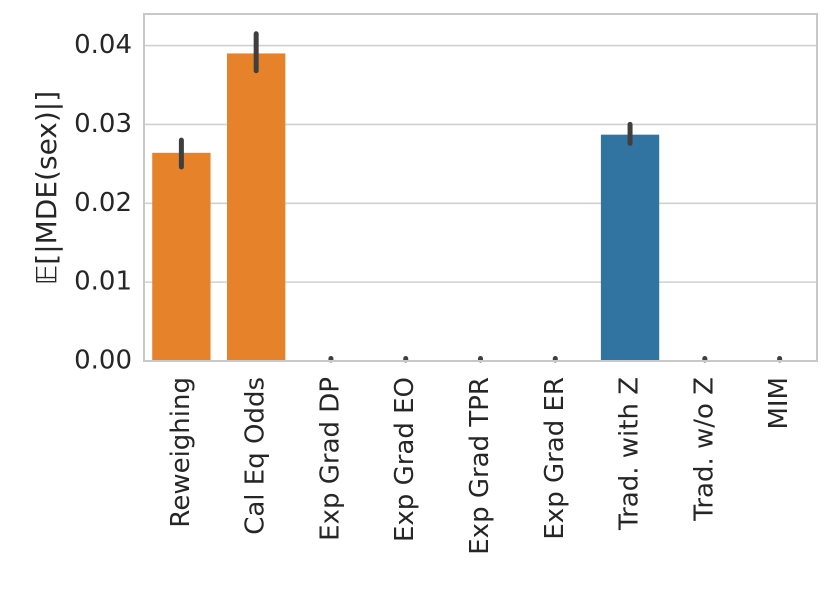  I want to click on x-tick-label: MIM, so click(779, 403).